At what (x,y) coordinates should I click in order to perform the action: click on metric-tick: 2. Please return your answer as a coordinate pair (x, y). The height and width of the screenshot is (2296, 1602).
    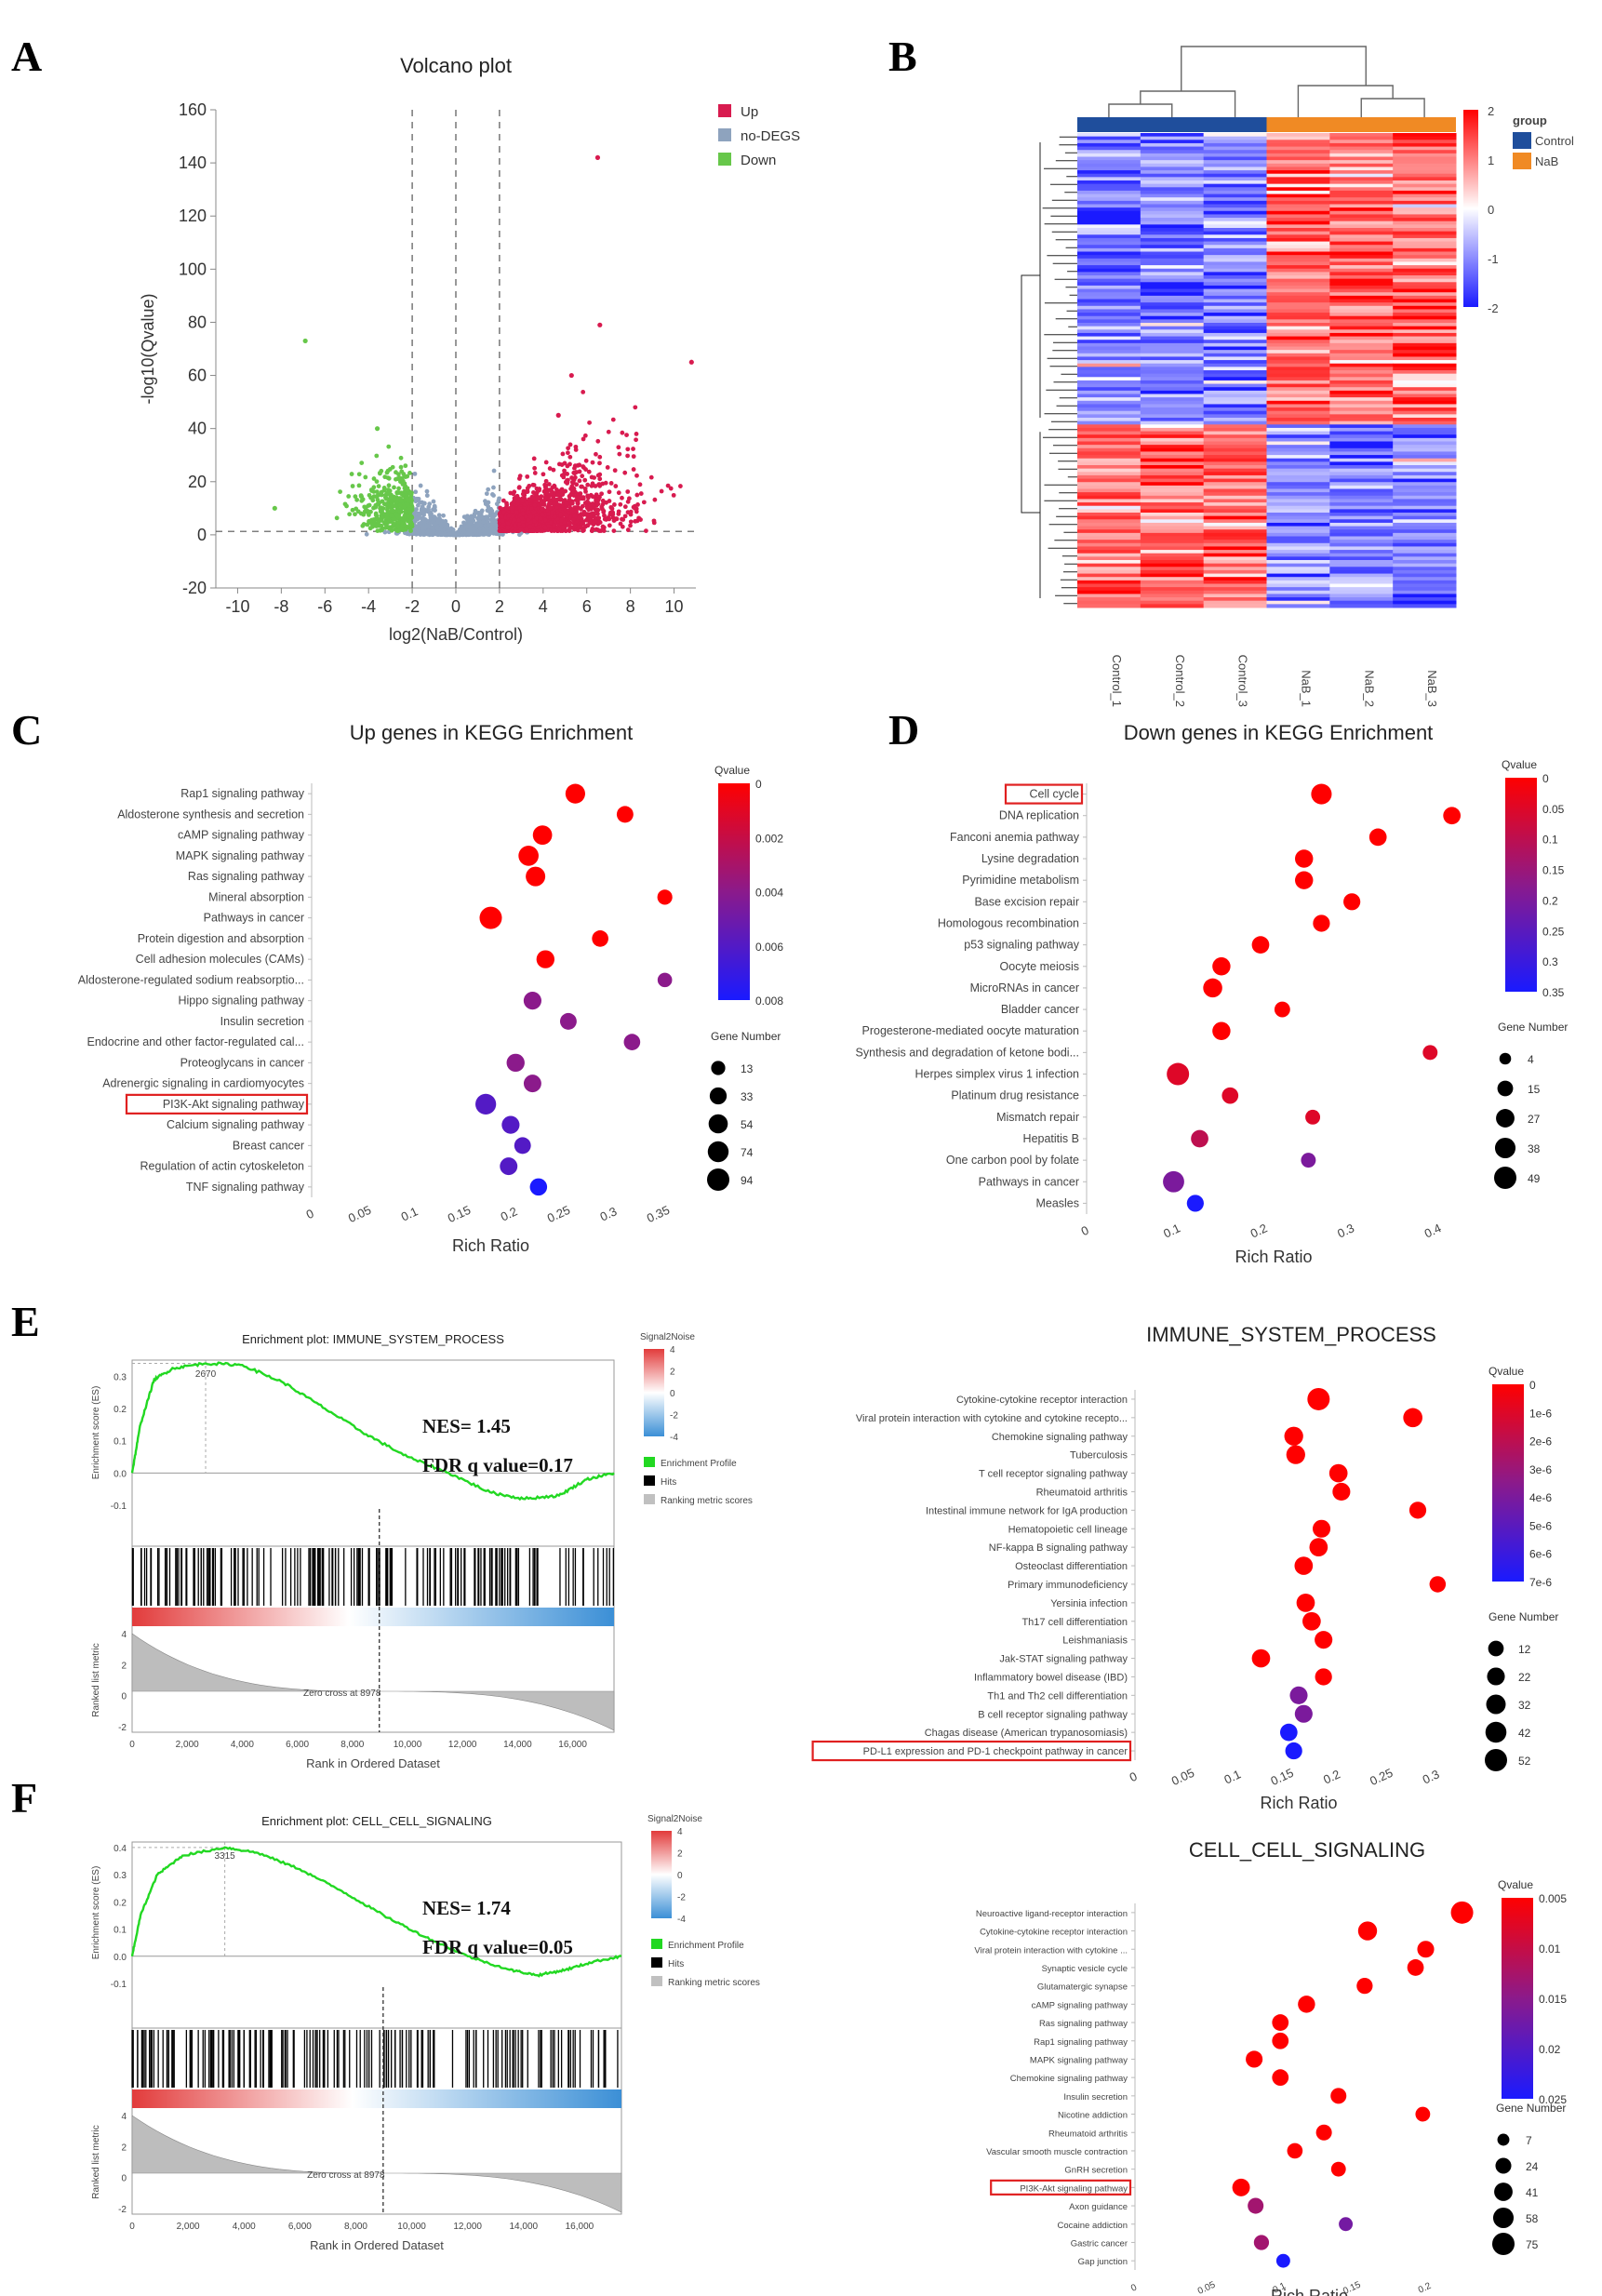
    Looking at the image, I should click on (124, 1666).